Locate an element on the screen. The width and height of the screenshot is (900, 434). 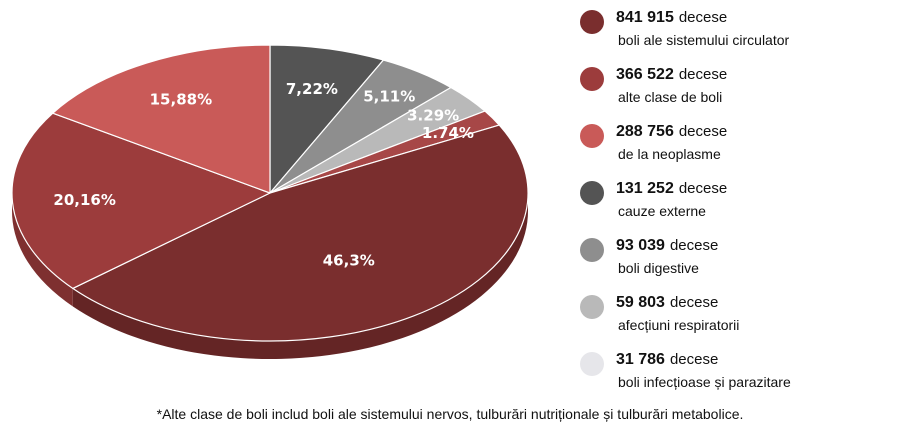
pie-percent-label-5: 3.29% is located at coordinates (433, 116).